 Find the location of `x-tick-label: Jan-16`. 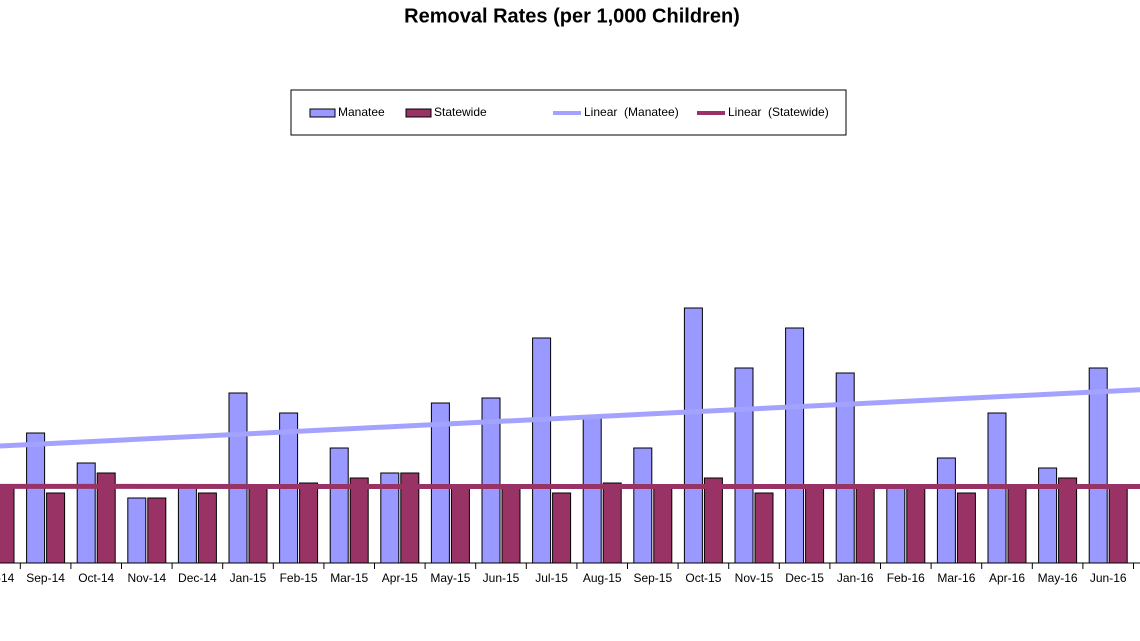

x-tick-label: Jan-16 is located at coordinates (855, 578).